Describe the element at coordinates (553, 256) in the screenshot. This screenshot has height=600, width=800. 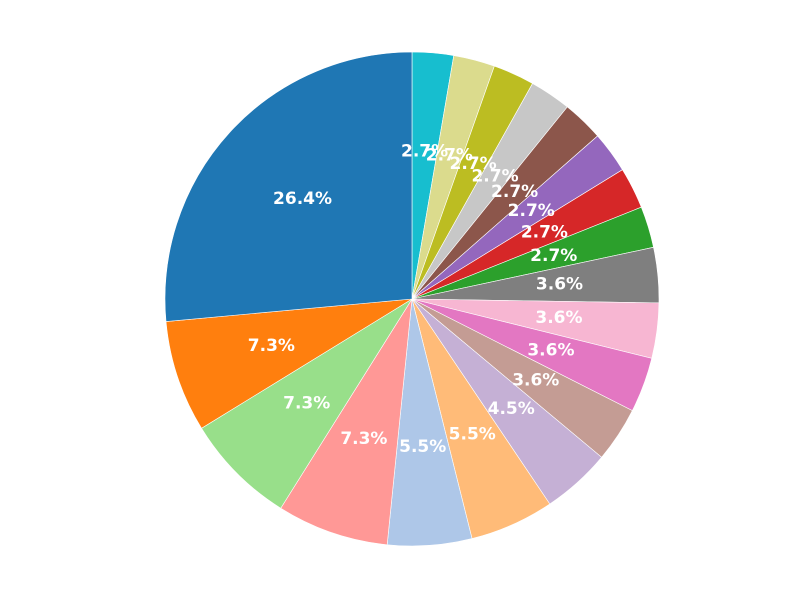
I see `slice-label-7: 2.7%` at that location.